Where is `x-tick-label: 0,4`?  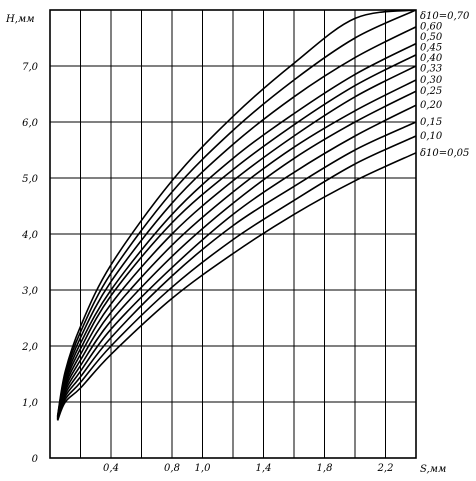 x-tick-label: 0,4 is located at coordinates (111, 468).